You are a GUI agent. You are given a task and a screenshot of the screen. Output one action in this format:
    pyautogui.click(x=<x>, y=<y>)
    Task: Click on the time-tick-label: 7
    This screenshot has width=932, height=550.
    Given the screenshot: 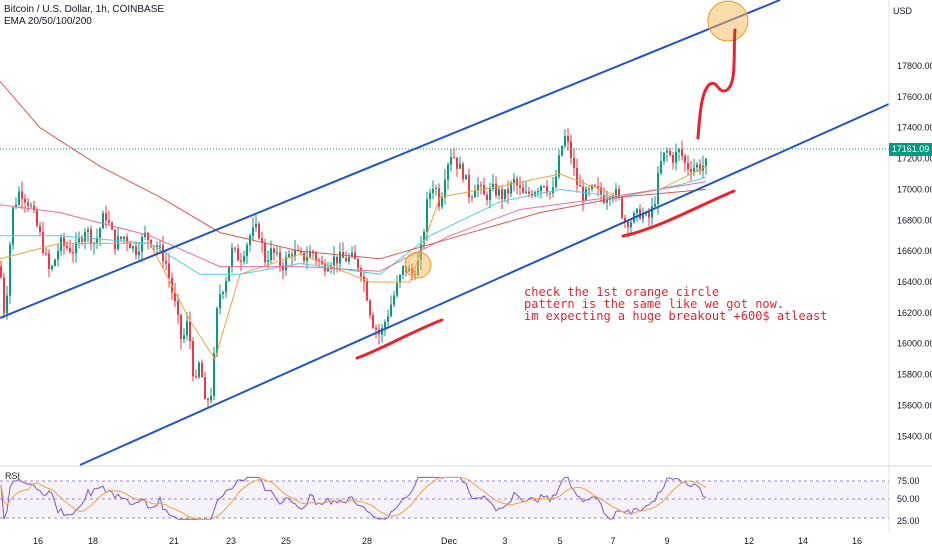 What is the action you would take?
    pyautogui.click(x=612, y=541)
    